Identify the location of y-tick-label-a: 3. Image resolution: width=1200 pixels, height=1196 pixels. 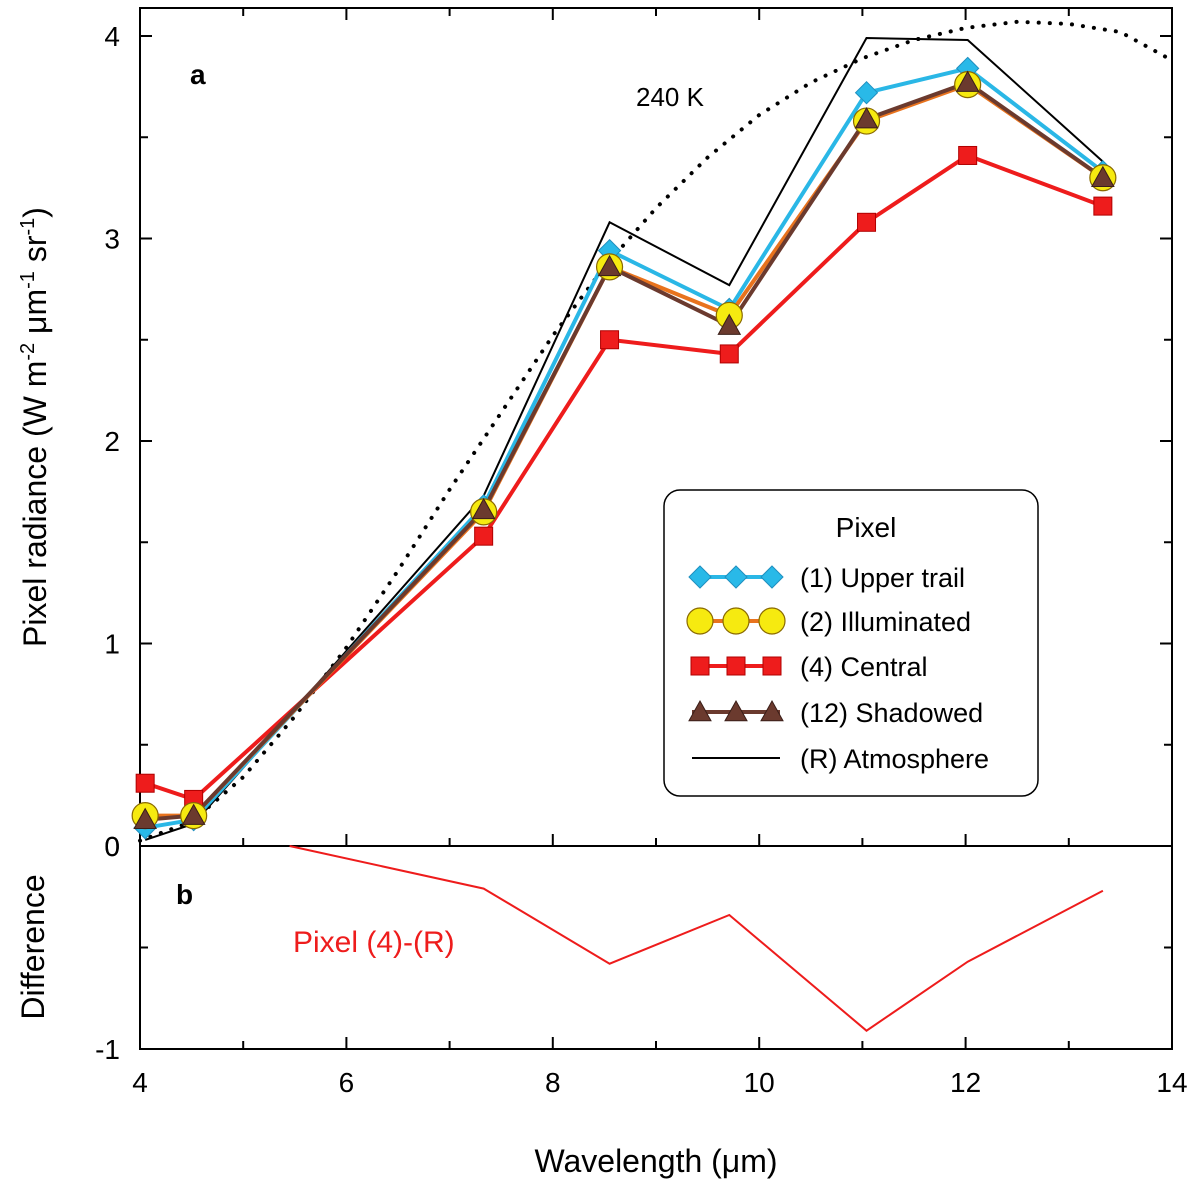
(112, 239).